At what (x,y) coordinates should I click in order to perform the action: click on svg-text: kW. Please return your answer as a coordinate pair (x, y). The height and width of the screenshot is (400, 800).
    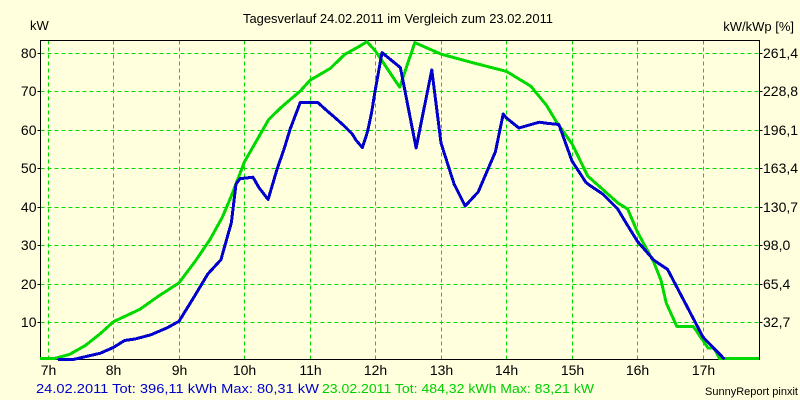
    Looking at the image, I should click on (40, 25).